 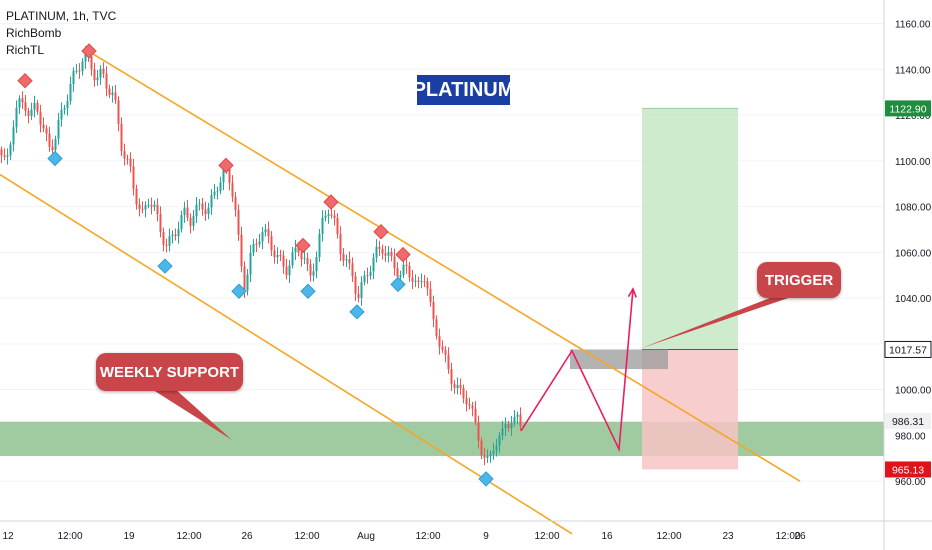 What do you see at coordinates (619, 359) in the screenshot?
I see `trigger-box` at bounding box center [619, 359].